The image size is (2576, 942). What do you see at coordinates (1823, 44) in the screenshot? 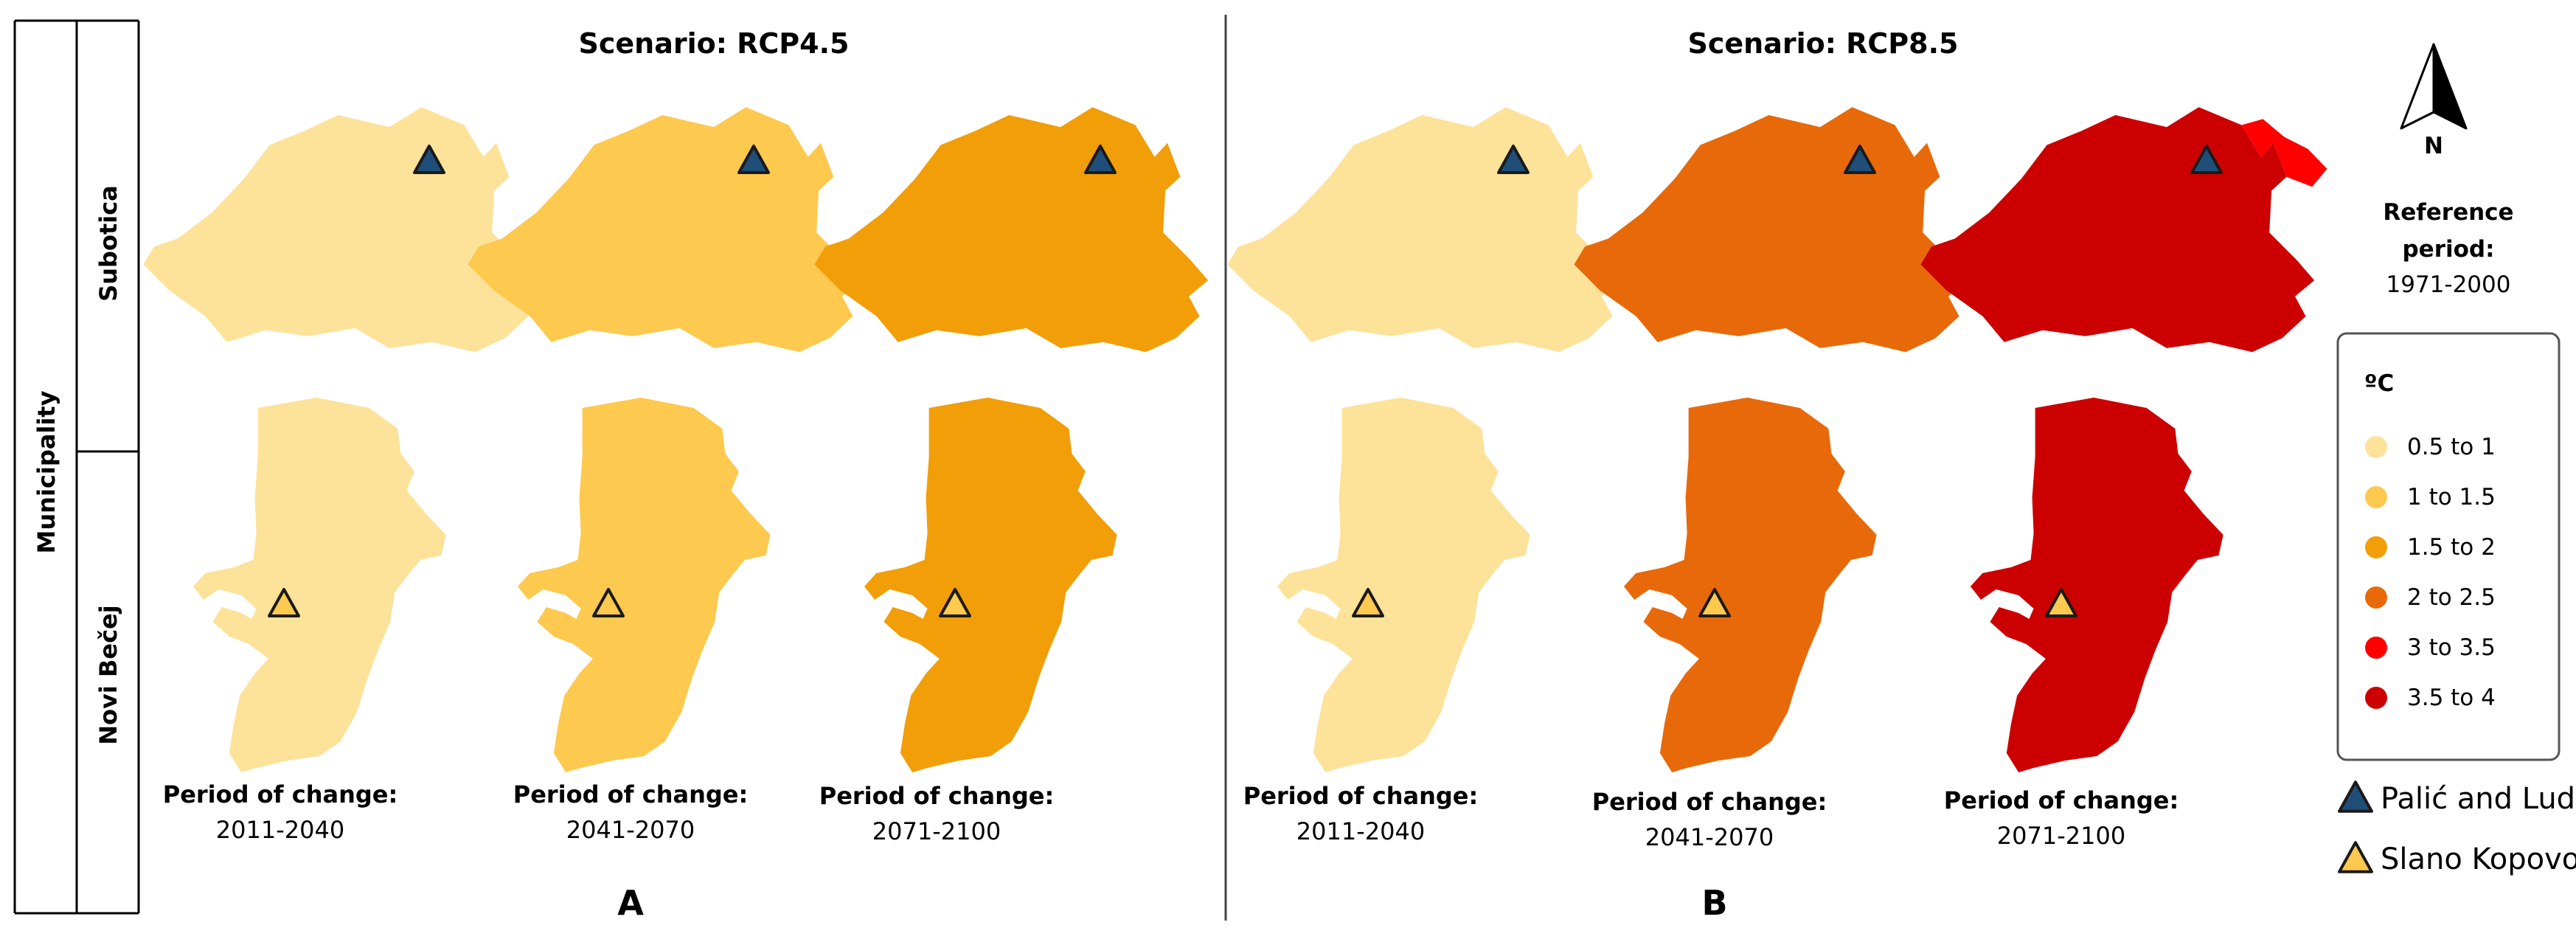
I see `panel-b-title: Scenario: RCP8.5` at bounding box center [1823, 44].